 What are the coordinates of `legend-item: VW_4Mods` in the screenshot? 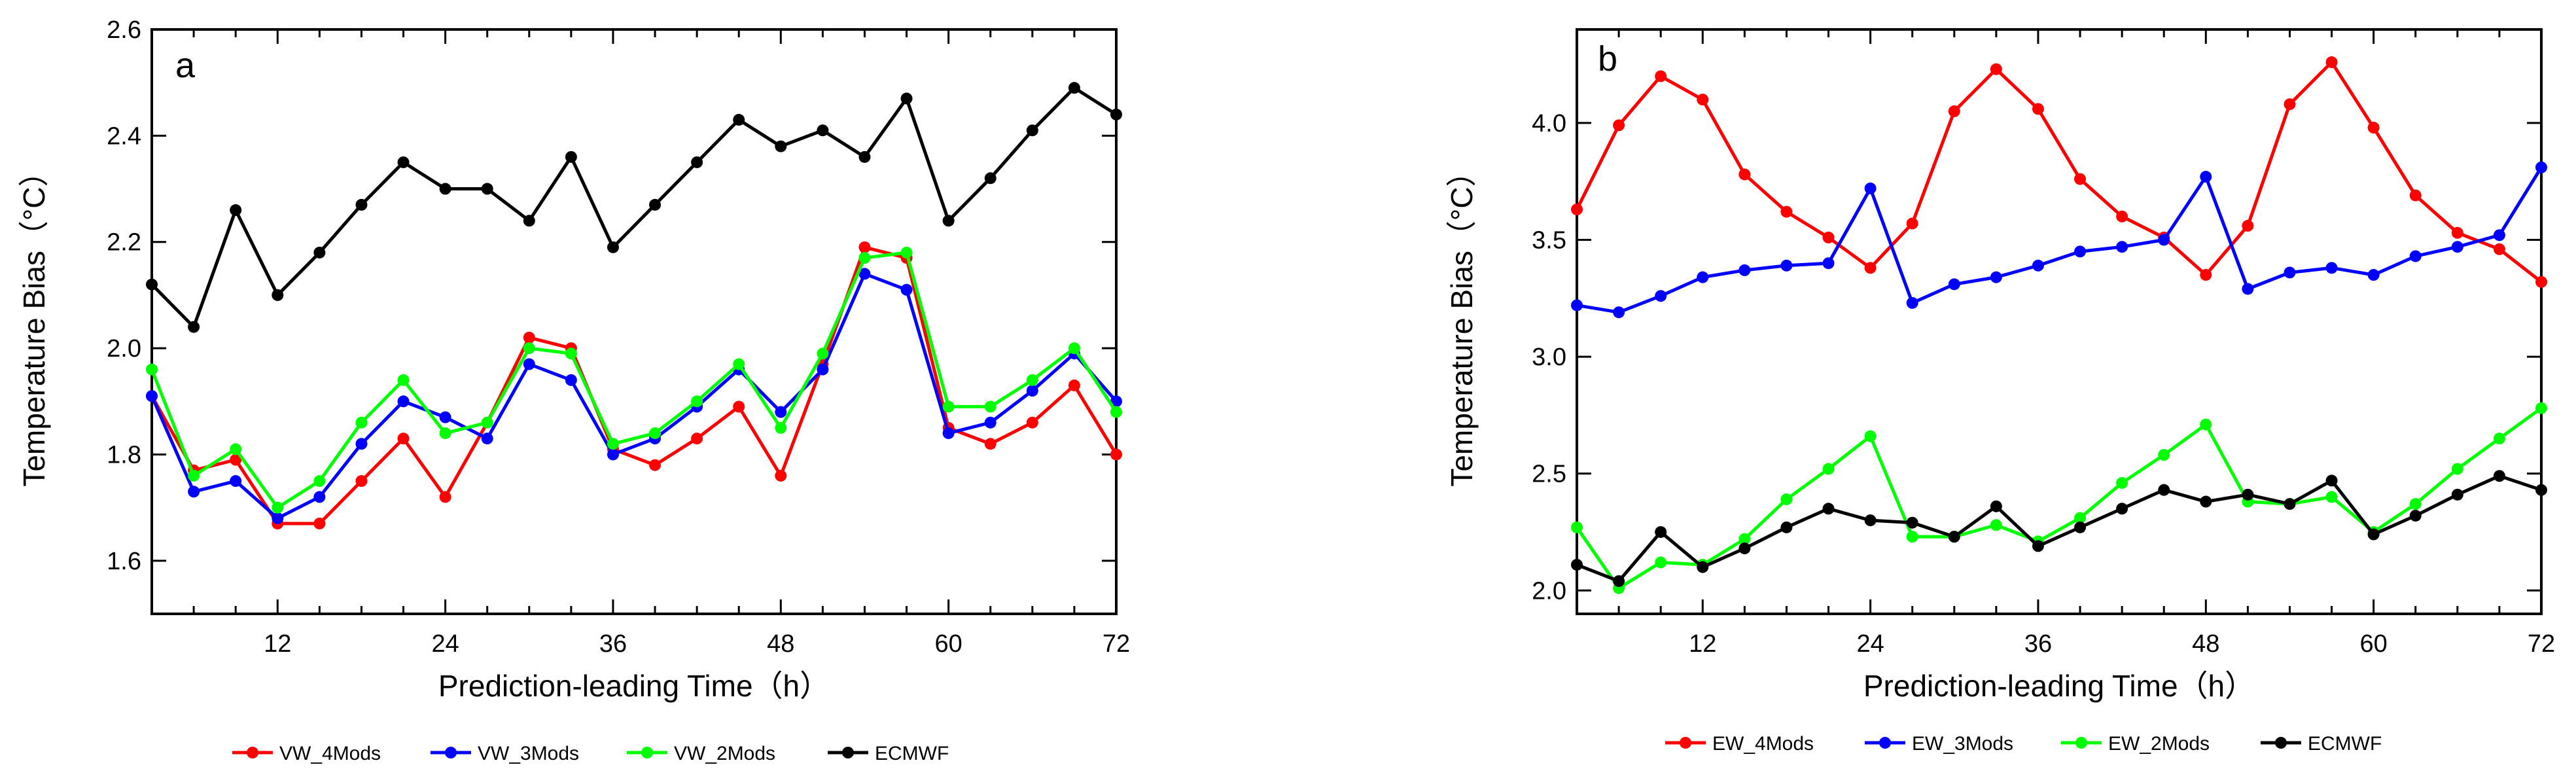 It's located at (306, 753).